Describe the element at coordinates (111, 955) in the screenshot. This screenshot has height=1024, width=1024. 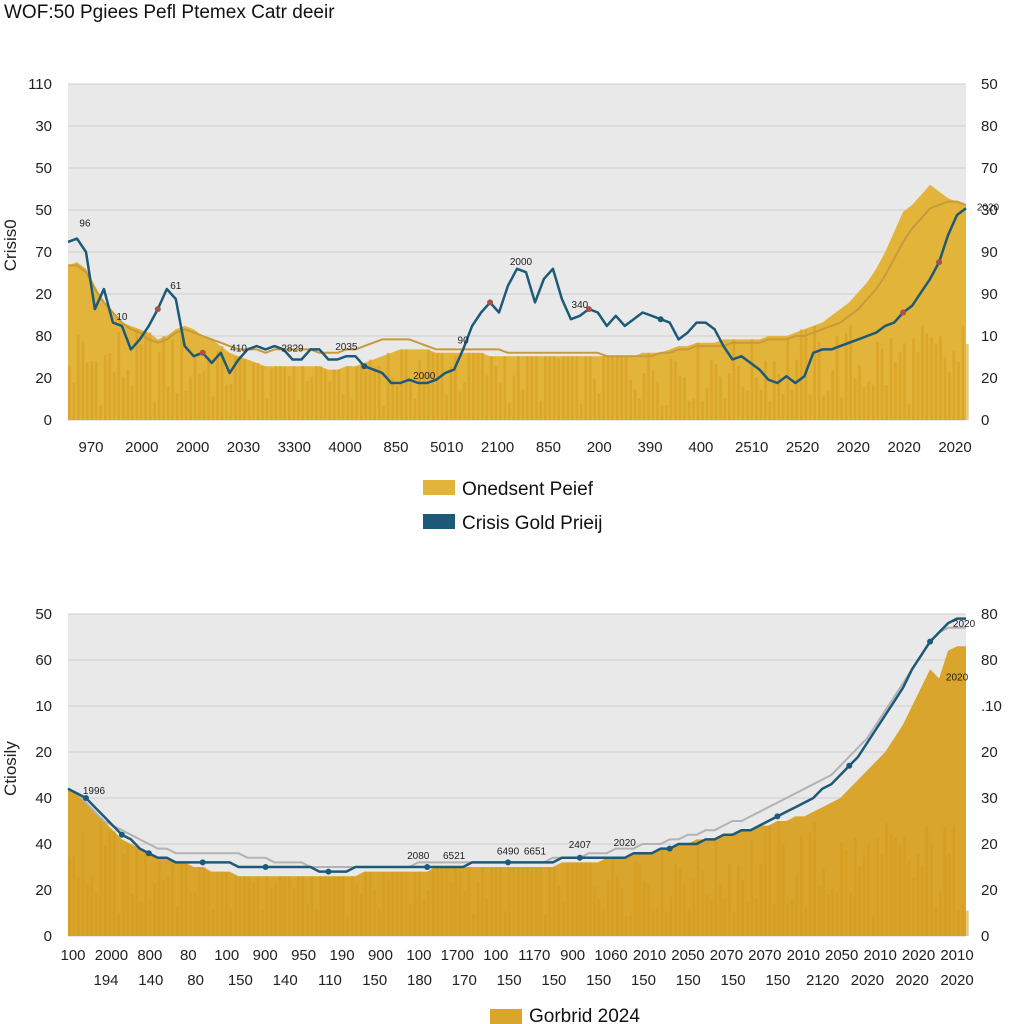
I see `x-tick-label: 2000` at that location.